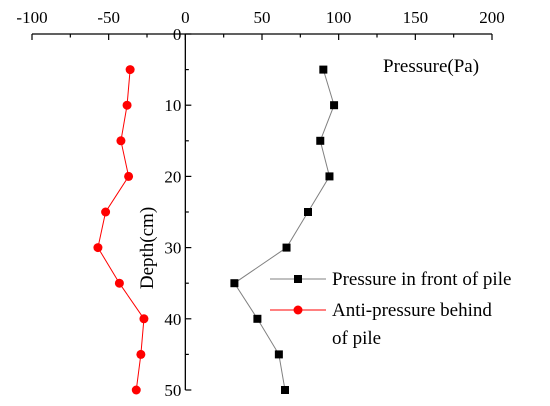 The width and height of the screenshot is (550, 406). Describe the element at coordinates (421, 279) in the screenshot. I see `legend-label: Pressure in front of pile` at that location.